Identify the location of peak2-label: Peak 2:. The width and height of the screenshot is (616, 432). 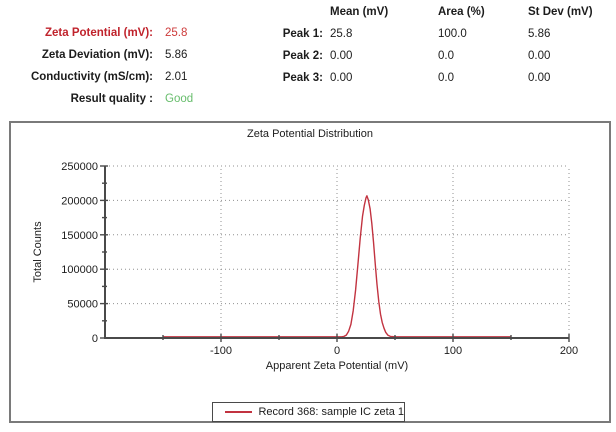
(302, 56).